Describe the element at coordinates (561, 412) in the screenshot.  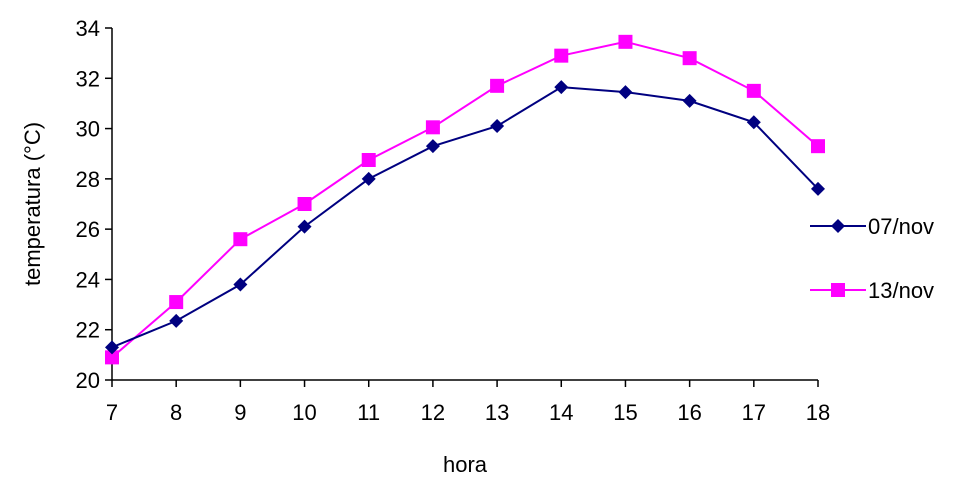
I see `x-tick-label: 14` at that location.